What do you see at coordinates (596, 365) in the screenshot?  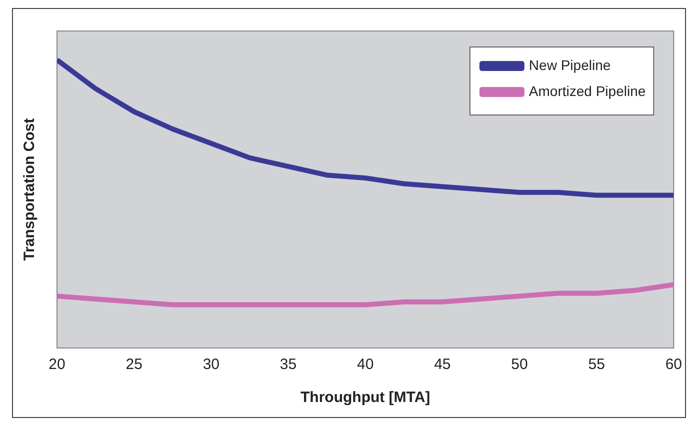 I see `x-tick-label: 55` at bounding box center [596, 365].